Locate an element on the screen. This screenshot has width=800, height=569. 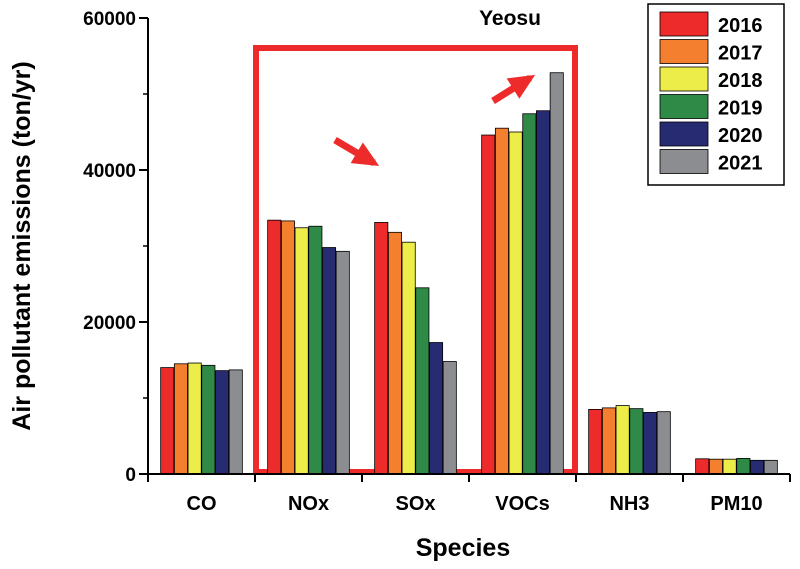
x-axis-title: Species is located at coordinates (463, 548).